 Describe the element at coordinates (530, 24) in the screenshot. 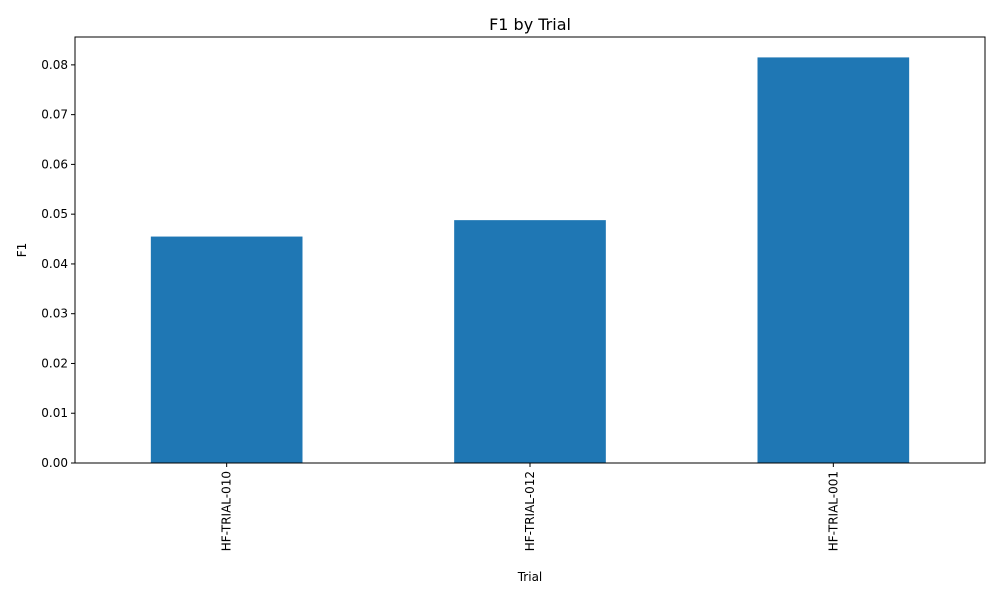

I see `chart-title: F1 by Trial` at that location.